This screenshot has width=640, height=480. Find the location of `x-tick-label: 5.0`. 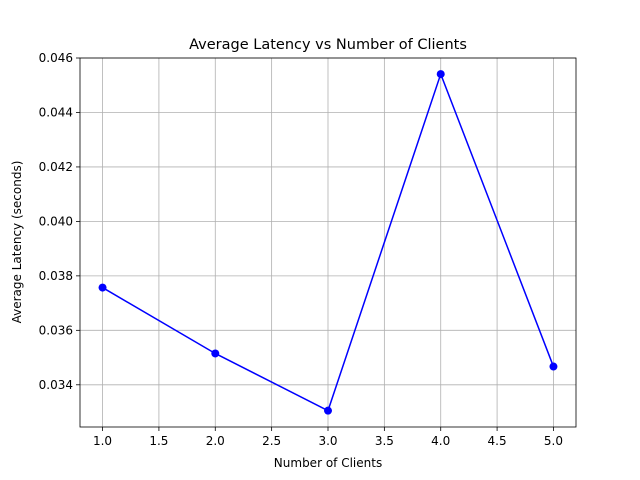

x-tick-label: 5.0 is located at coordinates (553, 441).